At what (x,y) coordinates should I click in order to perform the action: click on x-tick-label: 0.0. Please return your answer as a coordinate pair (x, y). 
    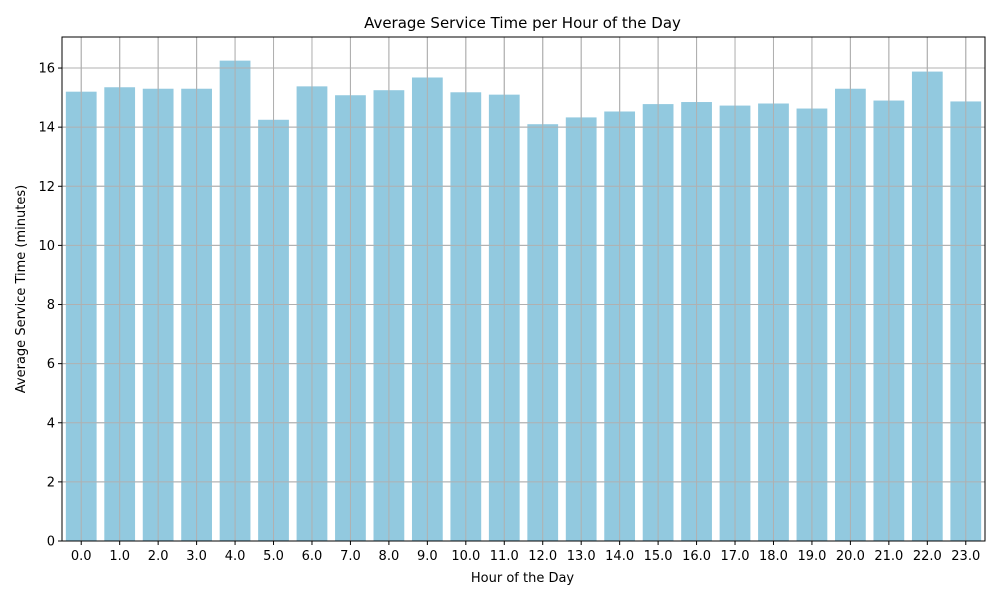
    Looking at the image, I should click on (81, 556).